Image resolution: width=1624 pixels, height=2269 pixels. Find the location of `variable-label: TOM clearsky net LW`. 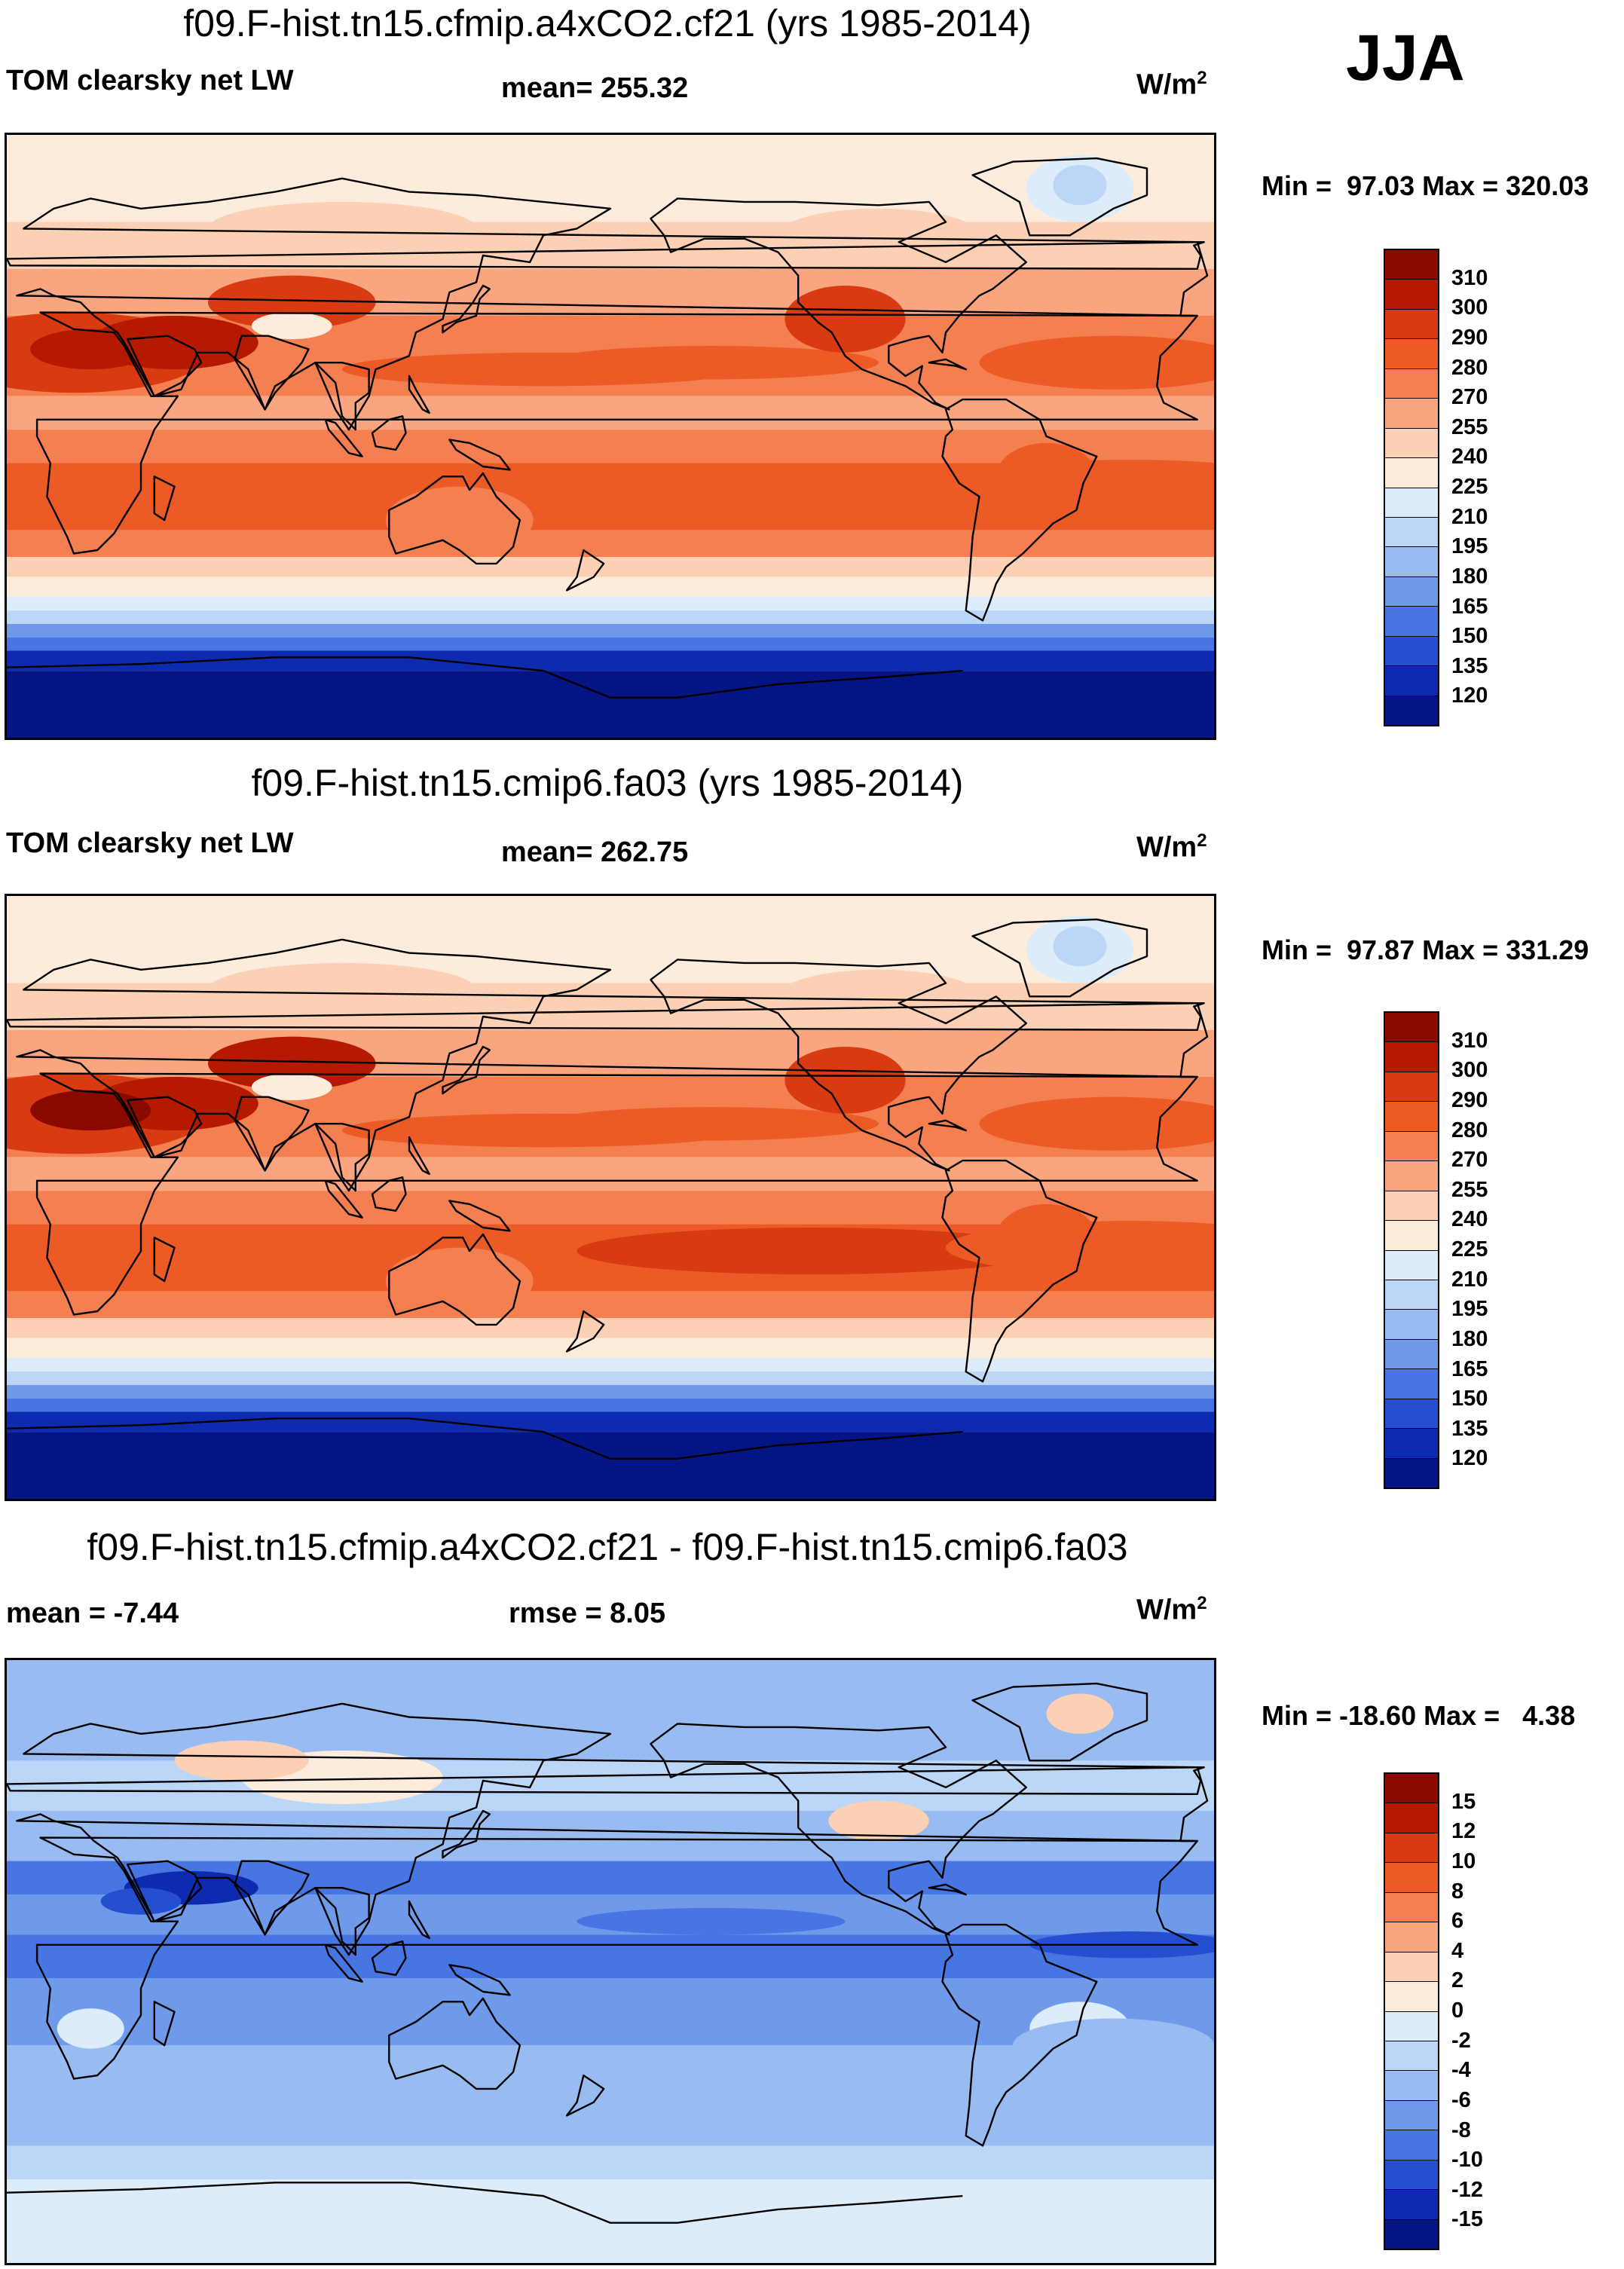

variable-label: TOM clearsky net LW is located at coordinates (150, 80).